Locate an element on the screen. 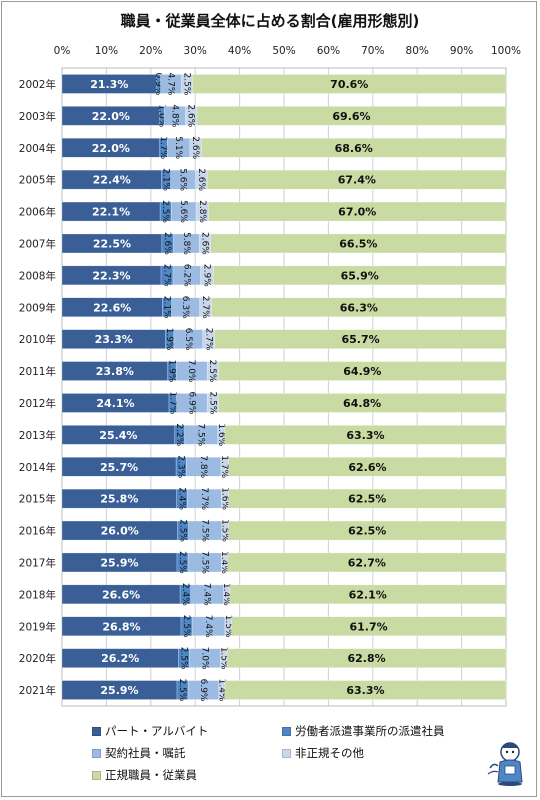  data-label: 62.6% is located at coordinates (367, 467).